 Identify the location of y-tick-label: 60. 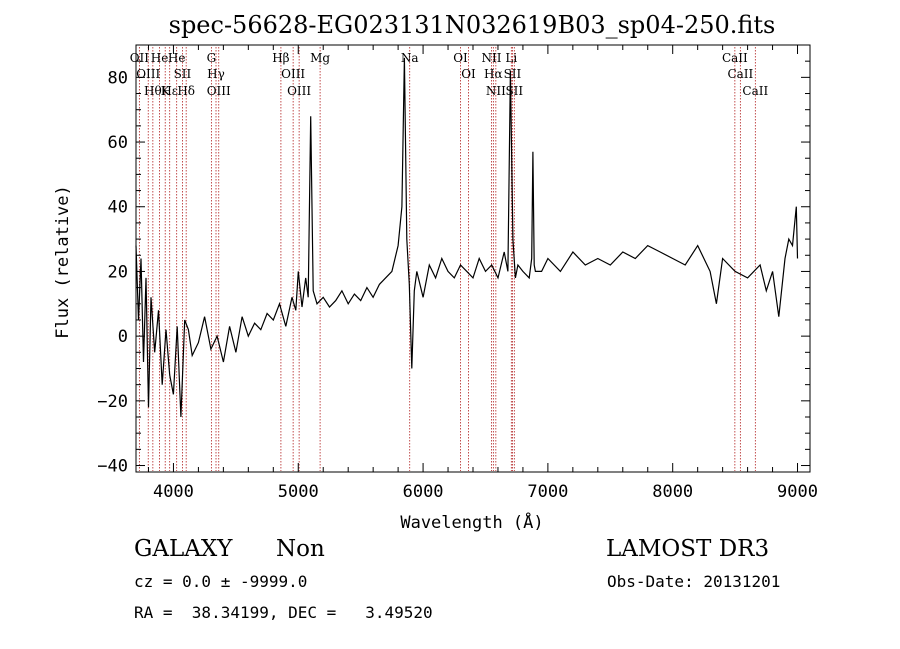
(118, 143).